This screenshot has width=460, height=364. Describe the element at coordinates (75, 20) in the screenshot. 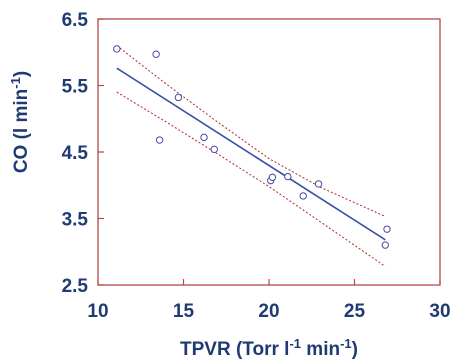

I see `y-tick-label: 6.5` at that location.